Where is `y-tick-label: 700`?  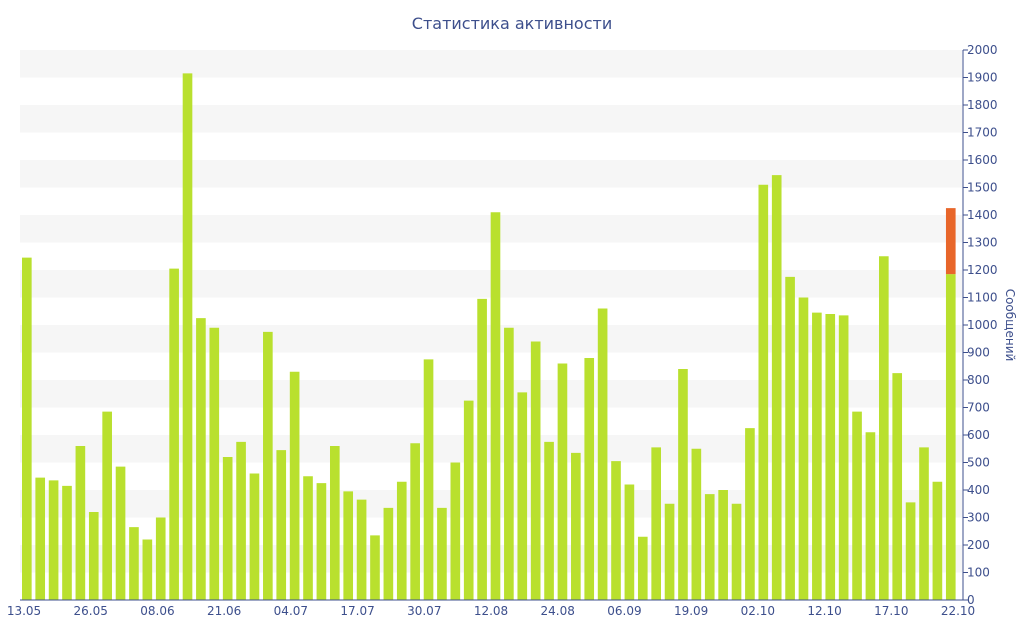
y-tick-label: 700 is located at coordinates (978, 408).